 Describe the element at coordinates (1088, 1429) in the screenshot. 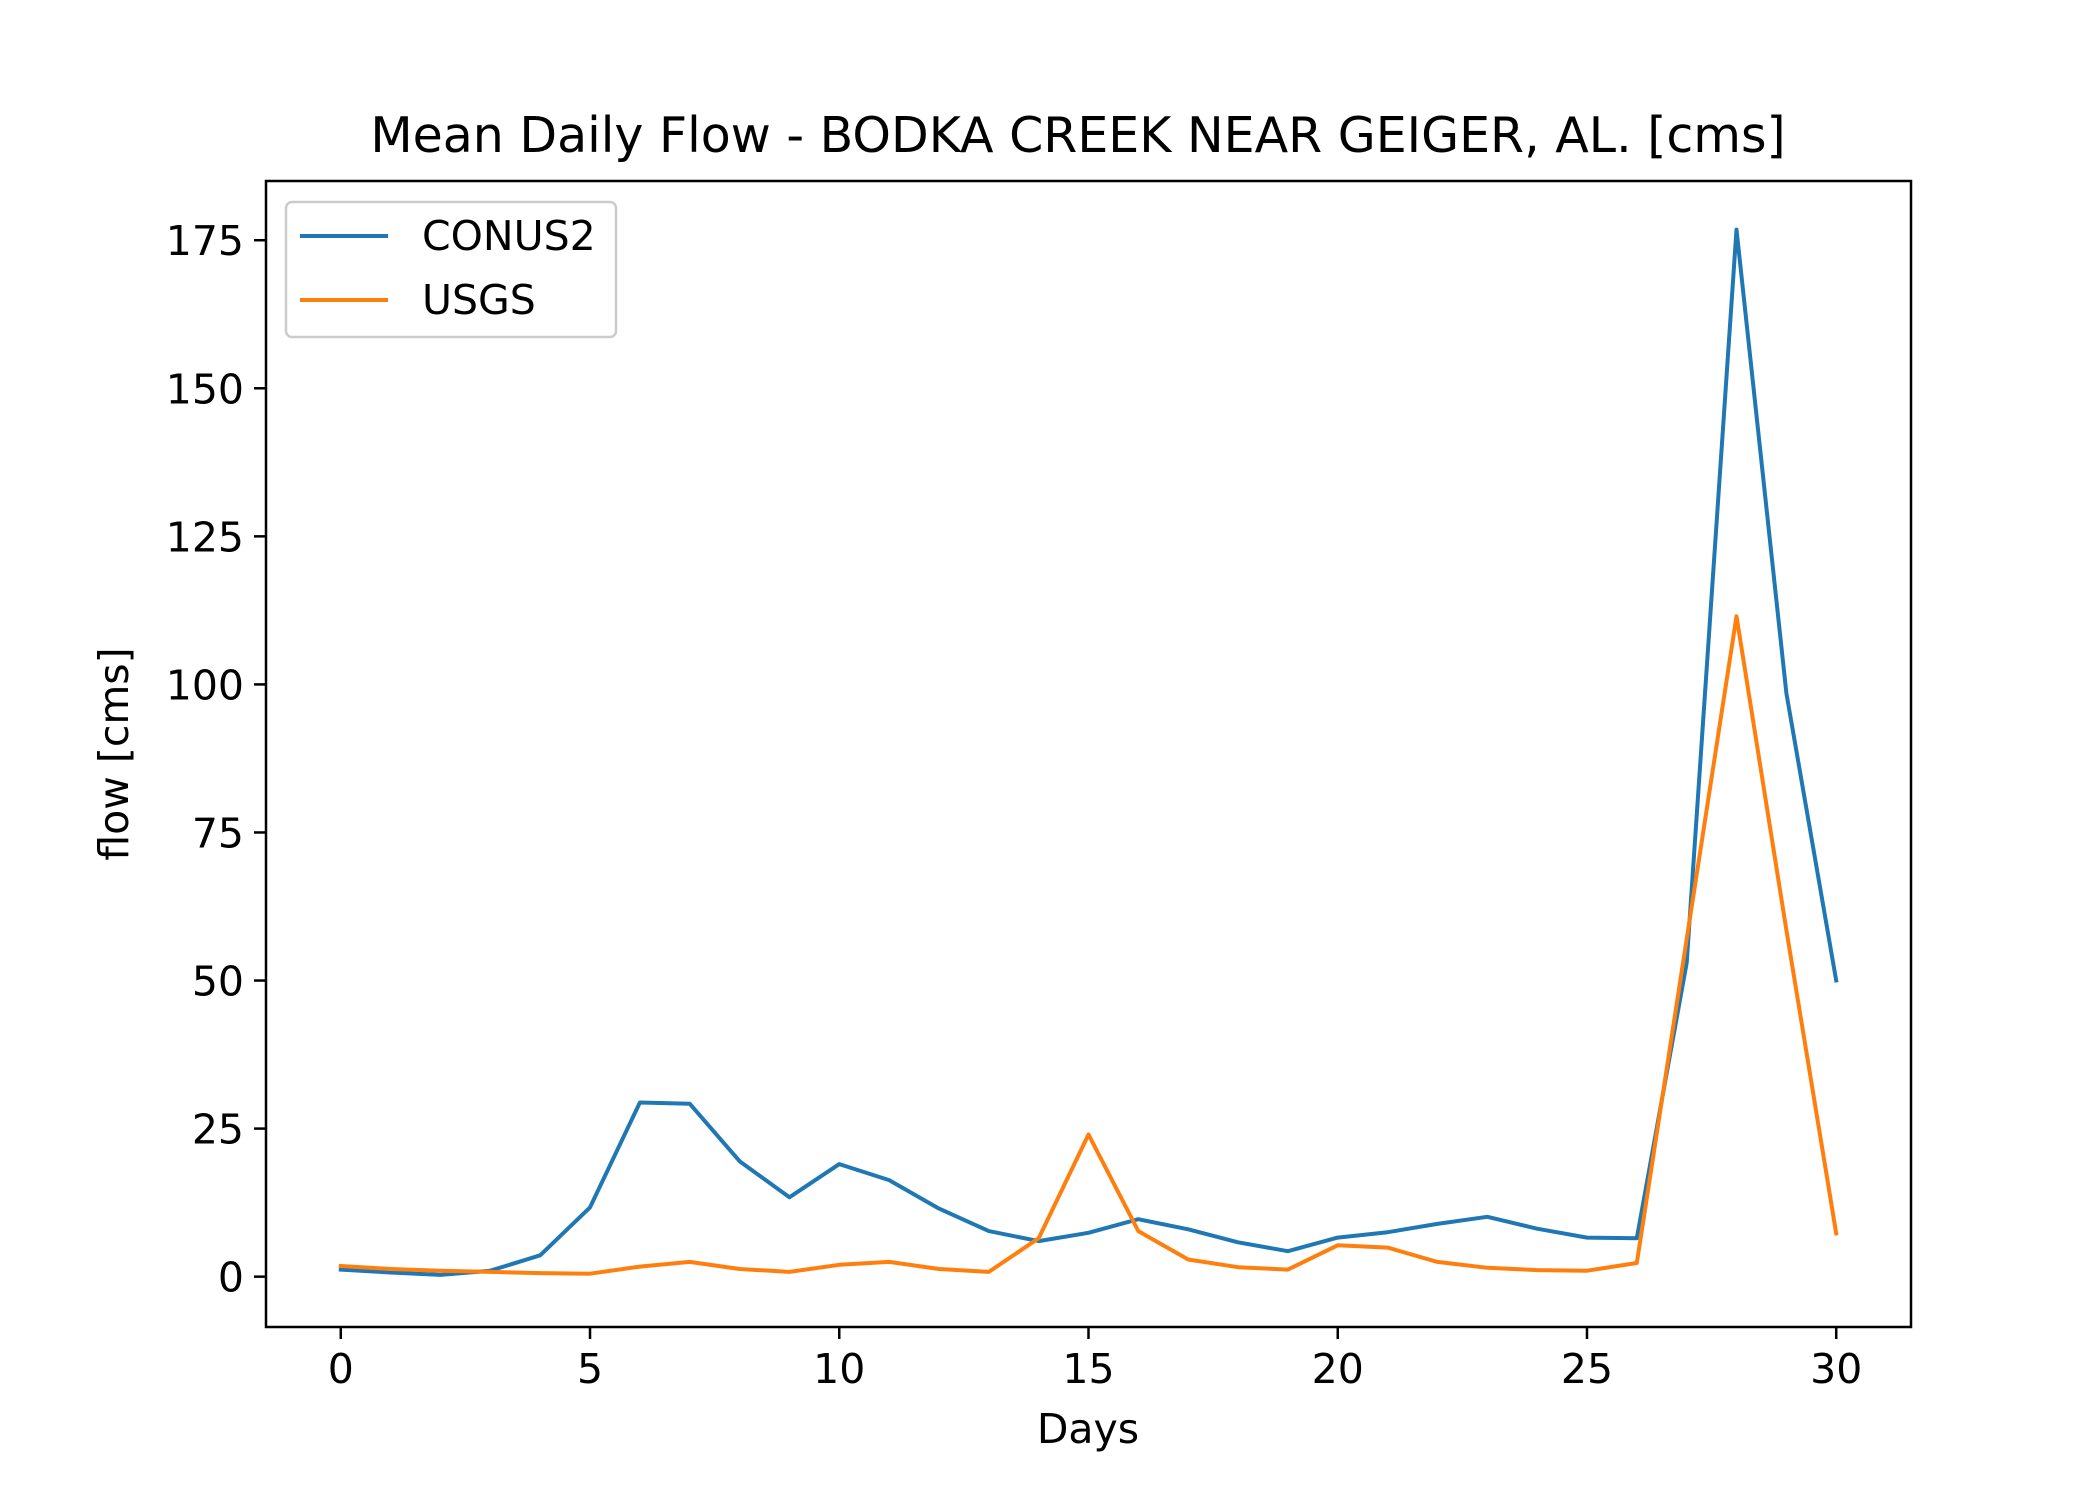

I see `x-axis-label: Days` at that location.